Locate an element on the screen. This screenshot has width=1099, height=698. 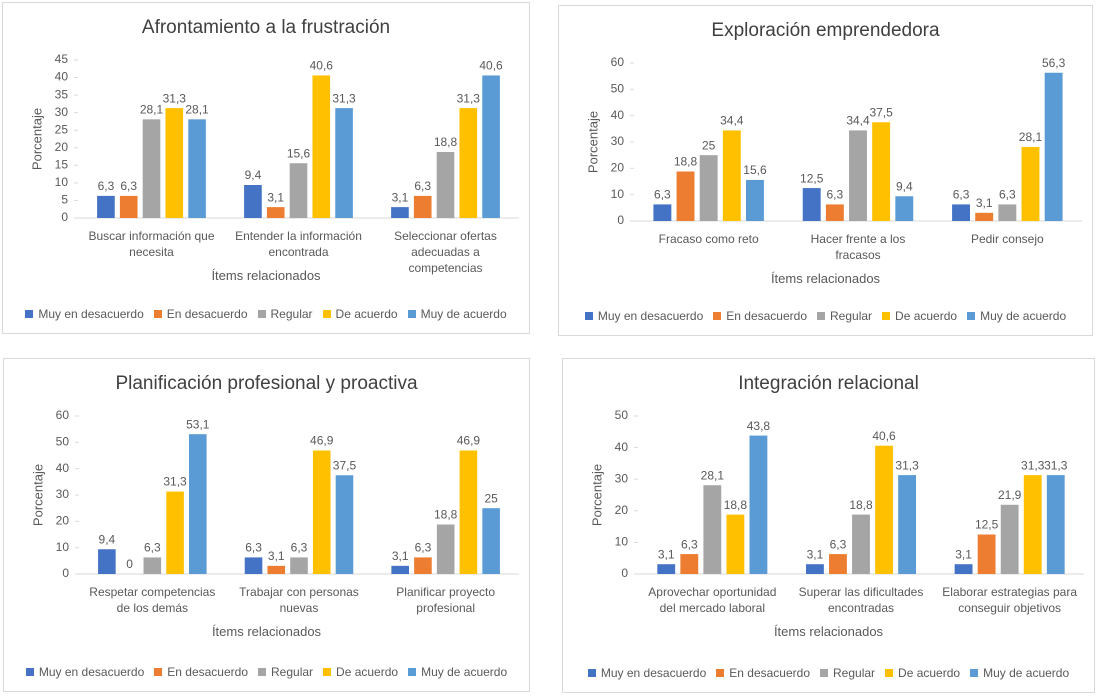
x-tick-label: Entender la información encontrada is located at coordinates (298, 244).